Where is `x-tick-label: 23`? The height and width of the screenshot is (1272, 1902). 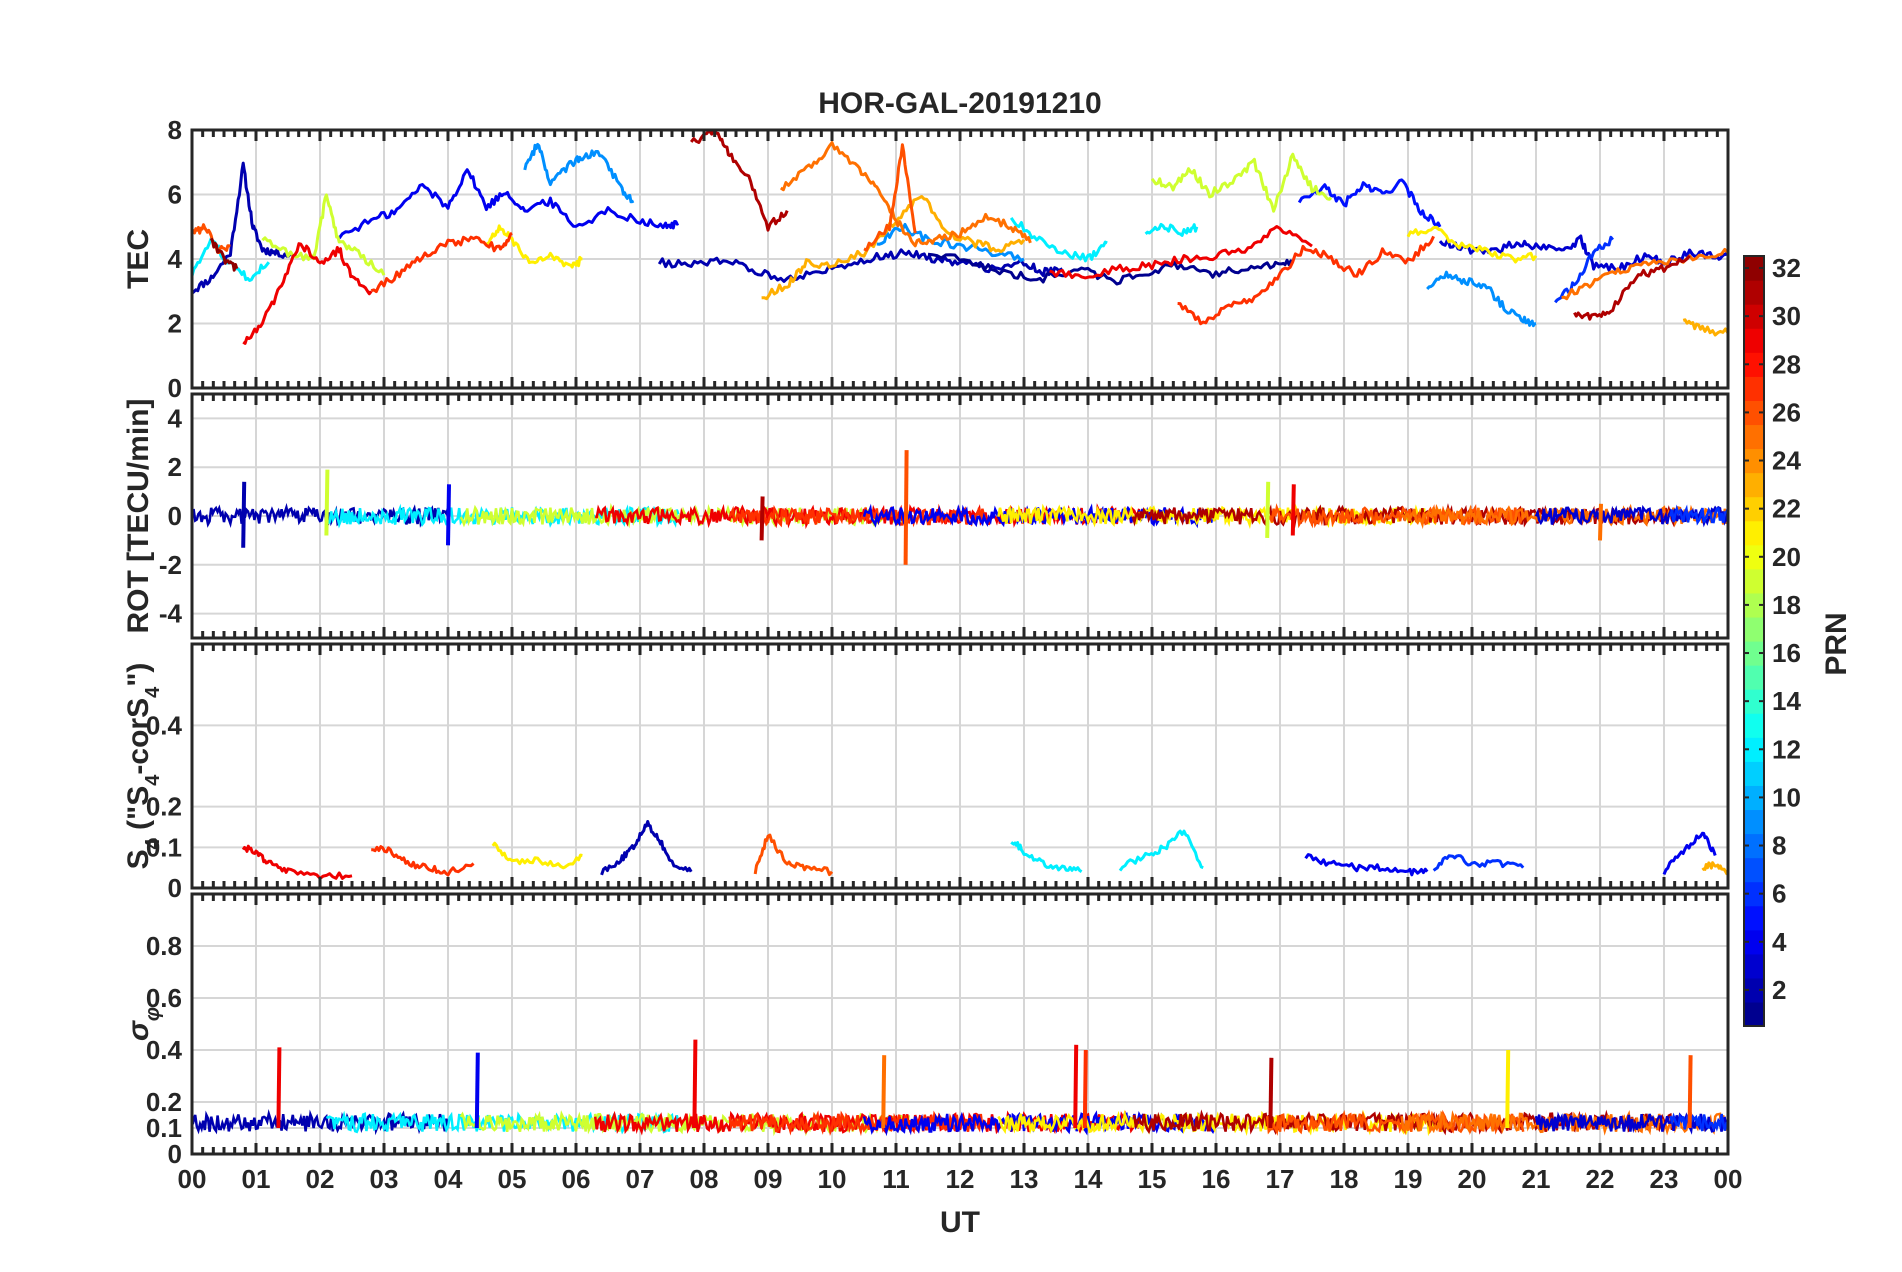 x-tick-label: 23 is located at coordinates (1664, 1179).